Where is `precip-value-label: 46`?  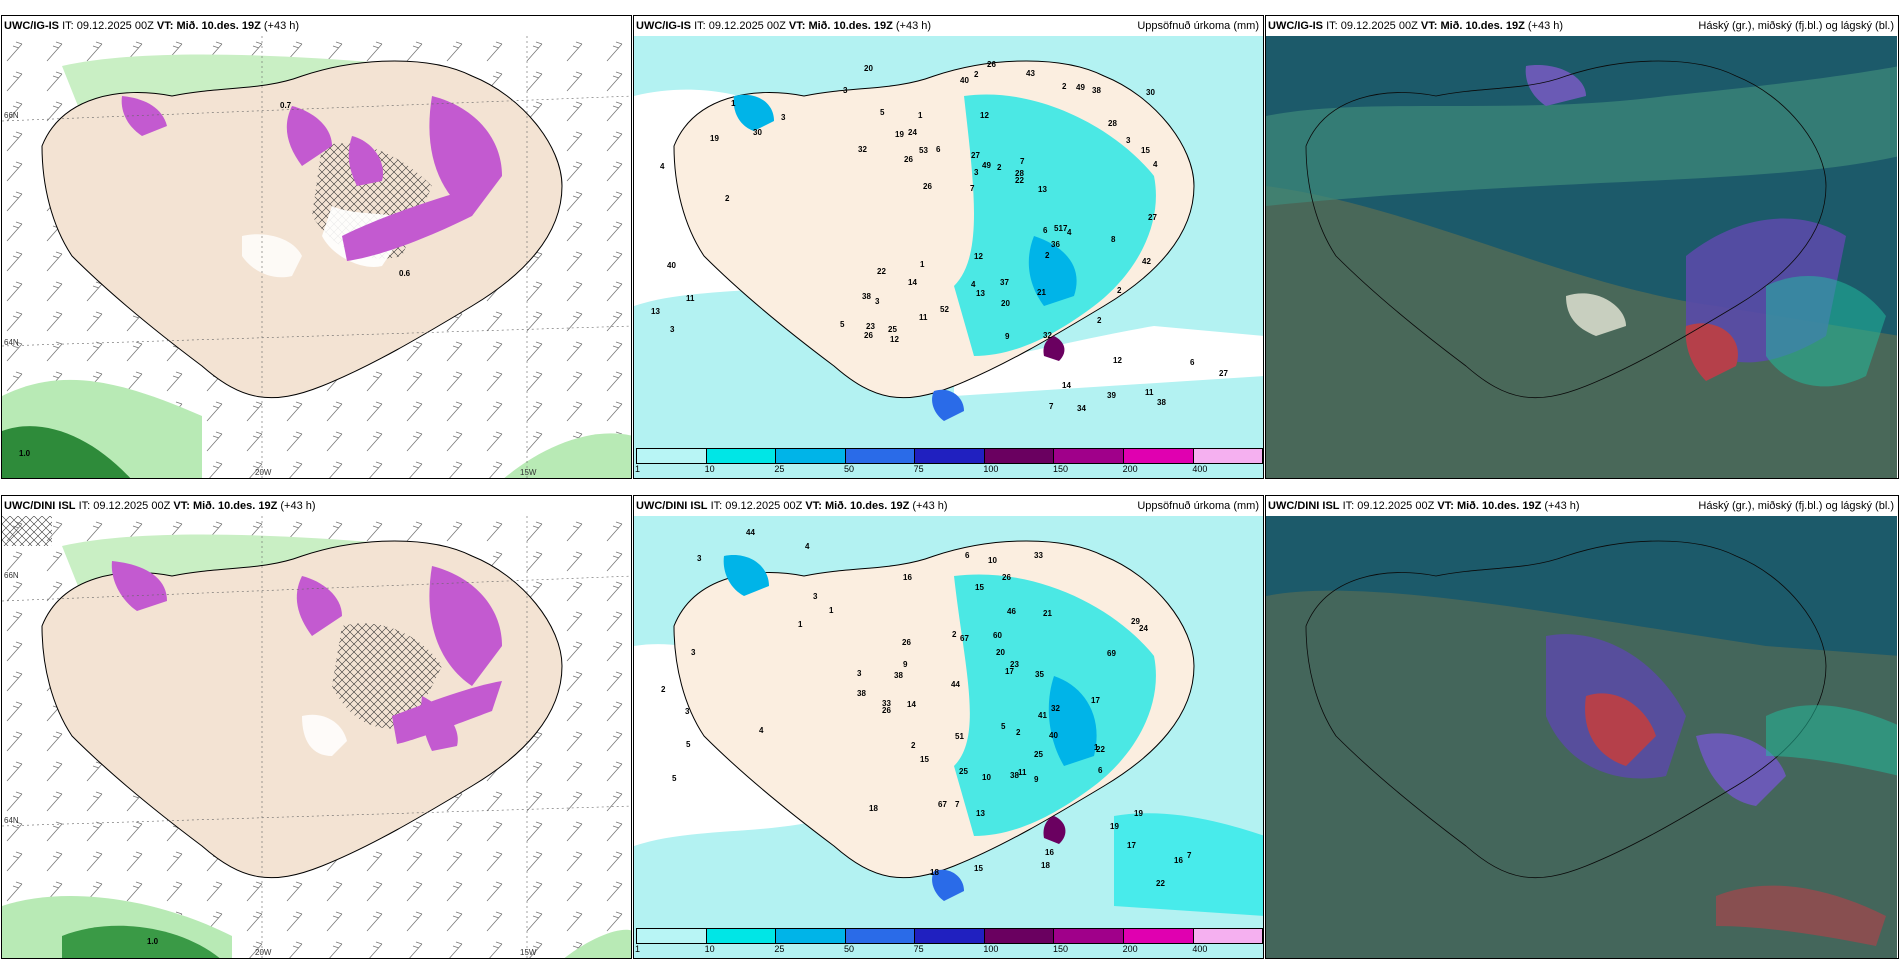 precip-value-label: 46 is located at coordinates (1011, 611).